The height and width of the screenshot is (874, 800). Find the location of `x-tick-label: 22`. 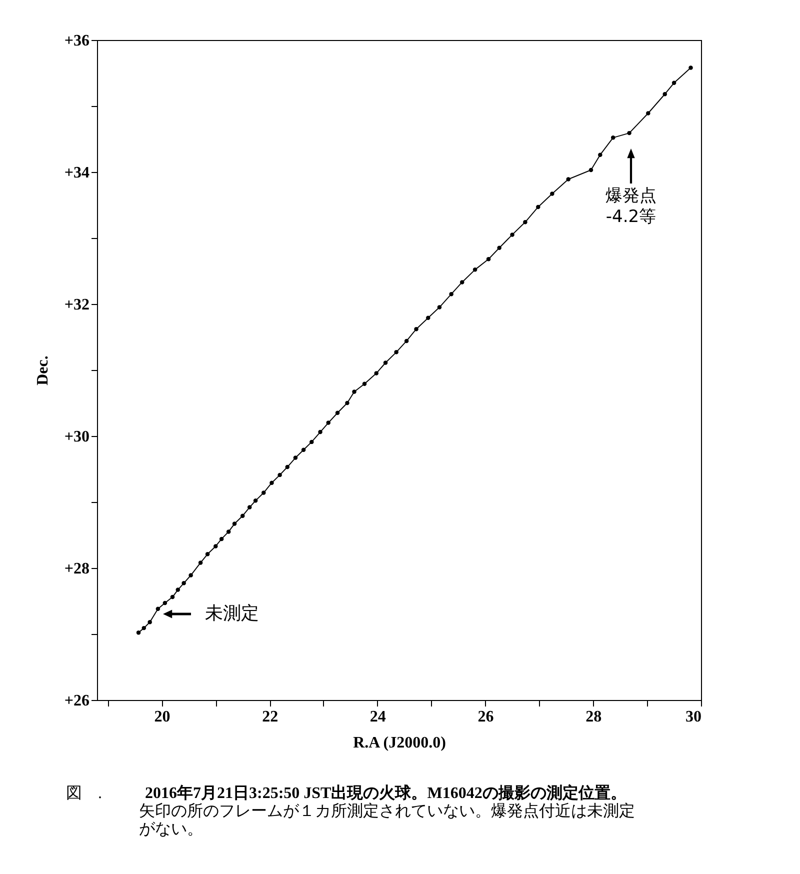

x-tick-label: 22 is located at coordinates (270, 717).